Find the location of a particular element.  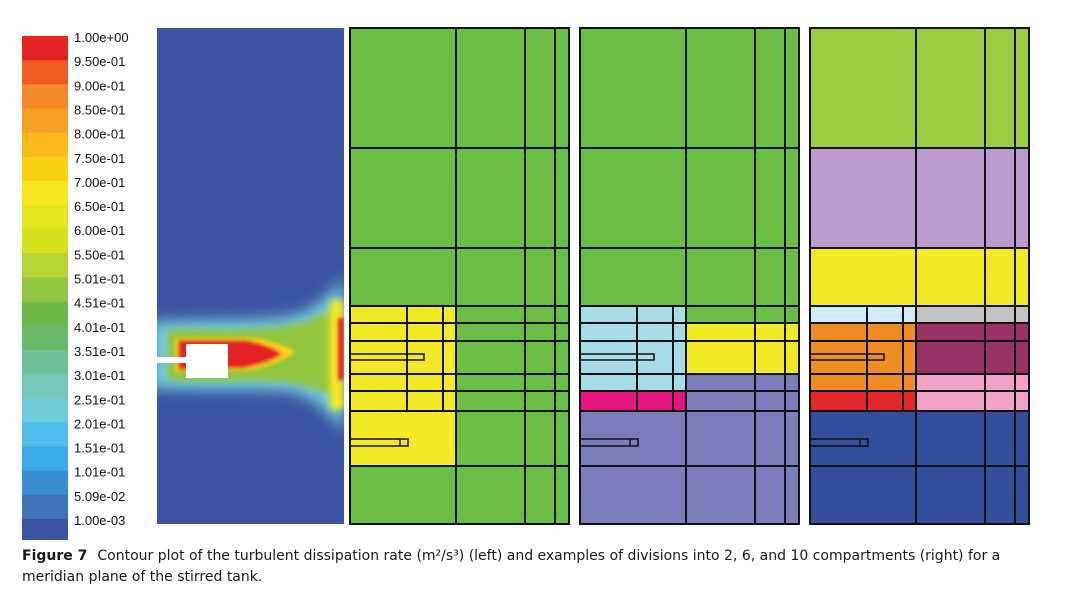

legend-label: 3.51e-01 is located at coordinates (99, 351).